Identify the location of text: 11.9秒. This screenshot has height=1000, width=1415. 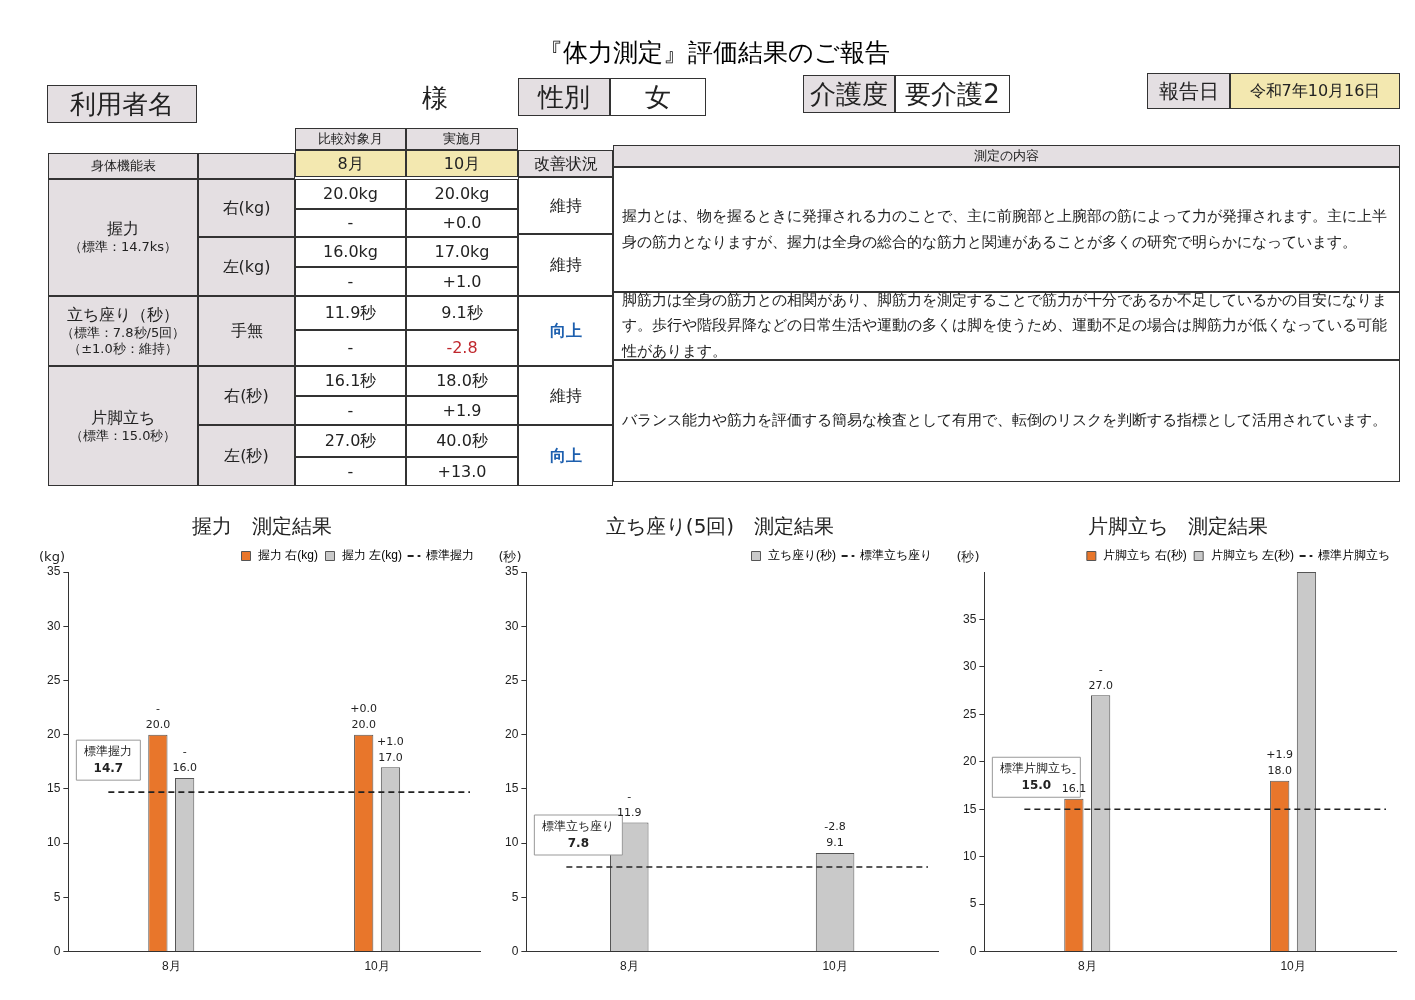
(350, 313).